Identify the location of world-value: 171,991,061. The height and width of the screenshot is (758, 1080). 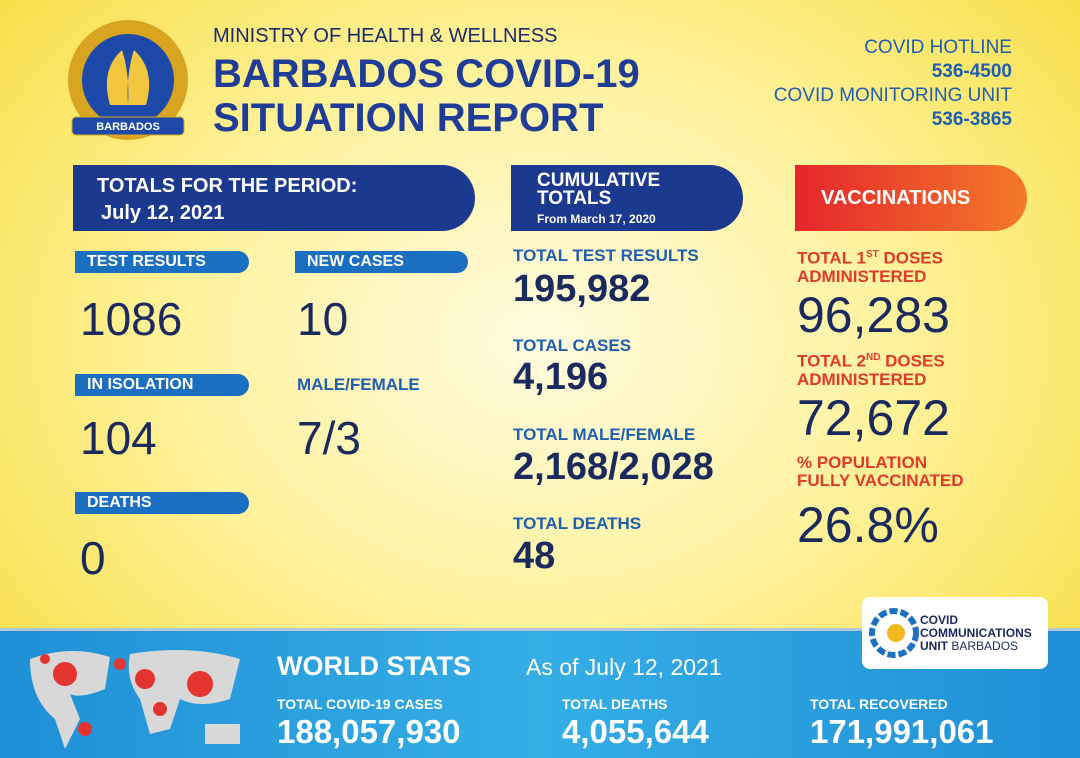
(902, 731).